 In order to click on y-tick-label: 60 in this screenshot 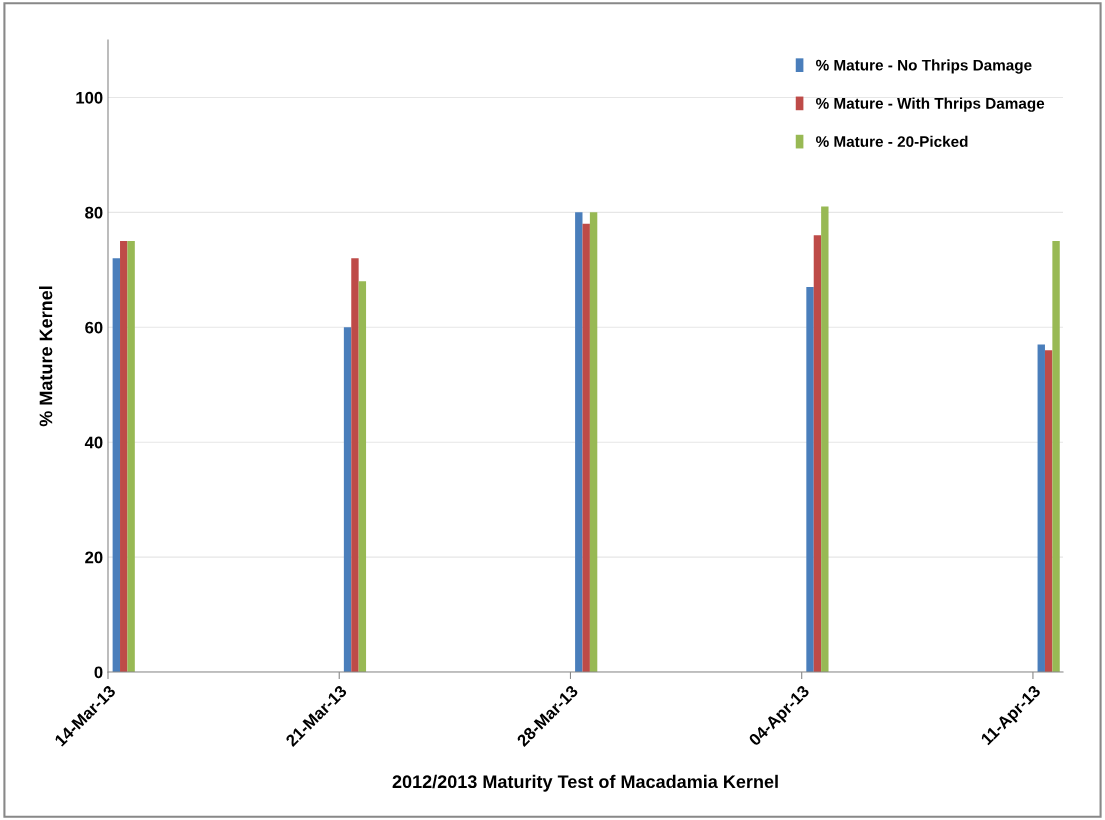, I will do `click(94, 327)`.